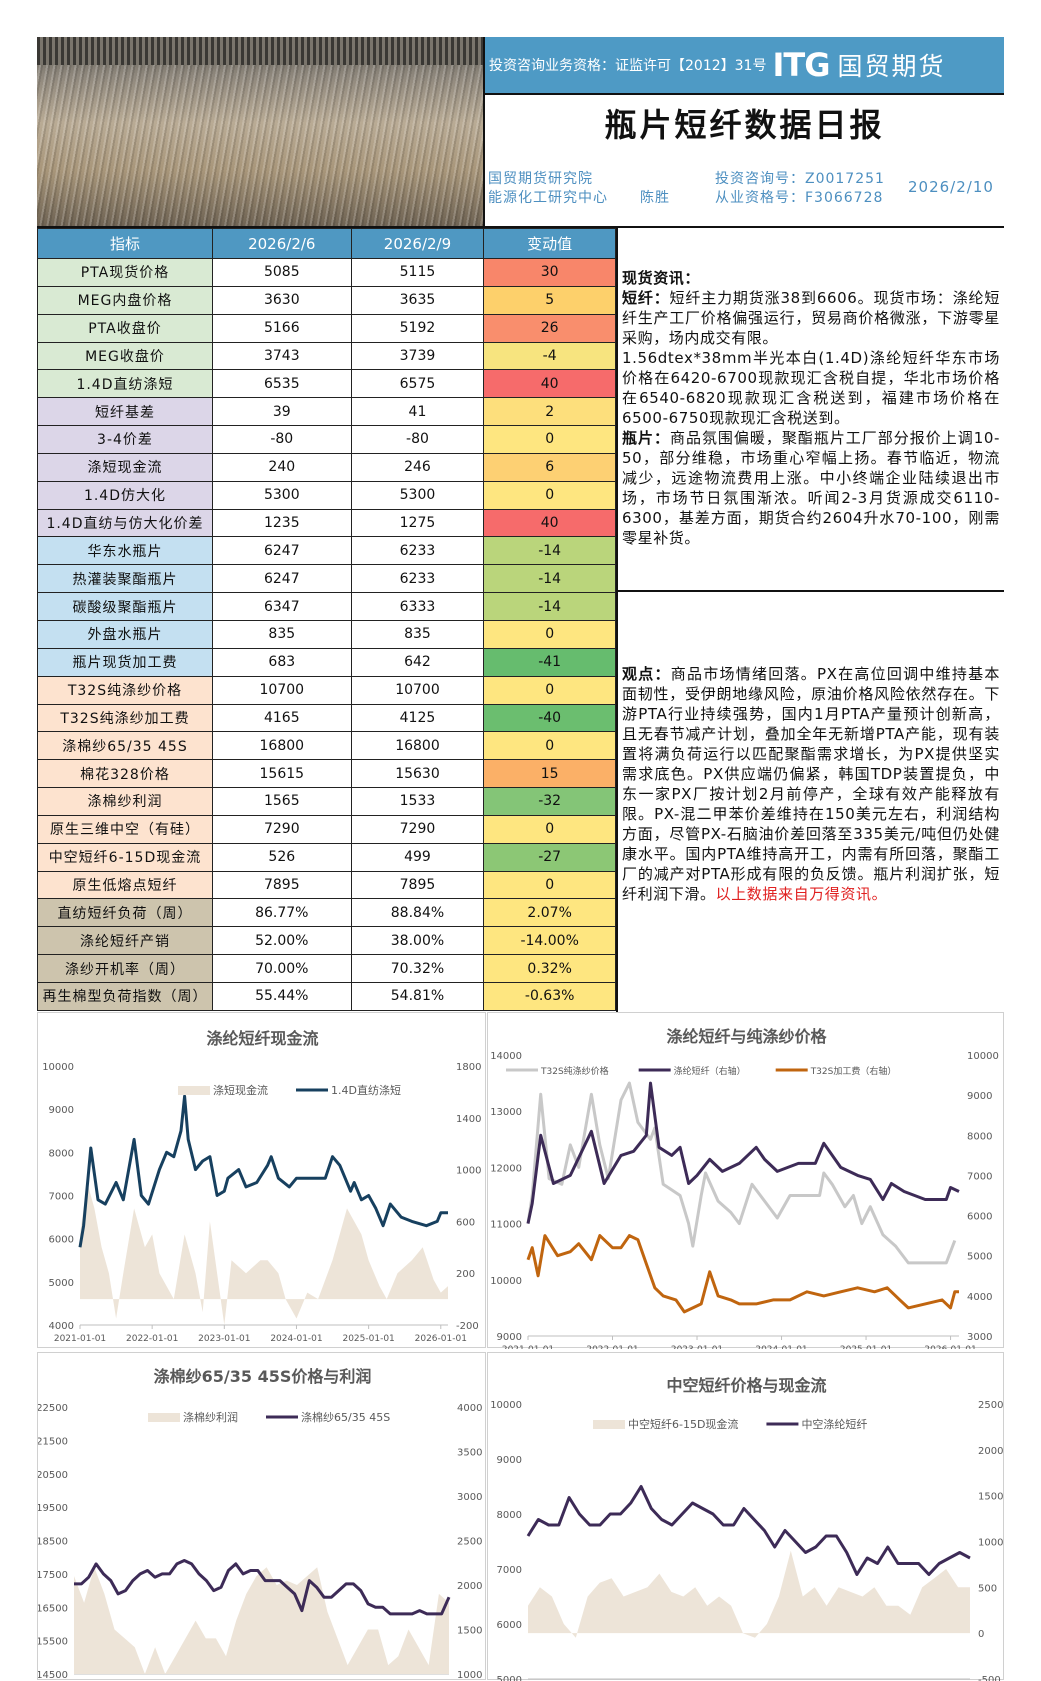  What do you see at coordinates (465, 1274) in the screenshot?
I see `y-right-tick-label: 200` at bounding box center [465, 1274].